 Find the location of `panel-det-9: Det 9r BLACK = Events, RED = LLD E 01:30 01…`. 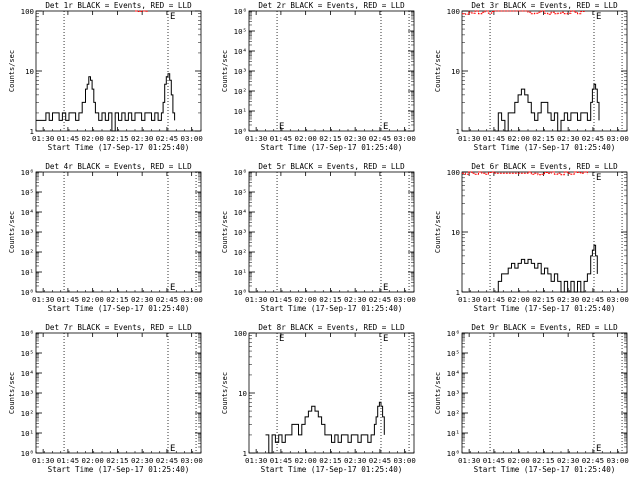

panel-det-9: Det 9r BLACK = Events, RED = LLD E 01:30 01… is located at coordinates (531, 398).